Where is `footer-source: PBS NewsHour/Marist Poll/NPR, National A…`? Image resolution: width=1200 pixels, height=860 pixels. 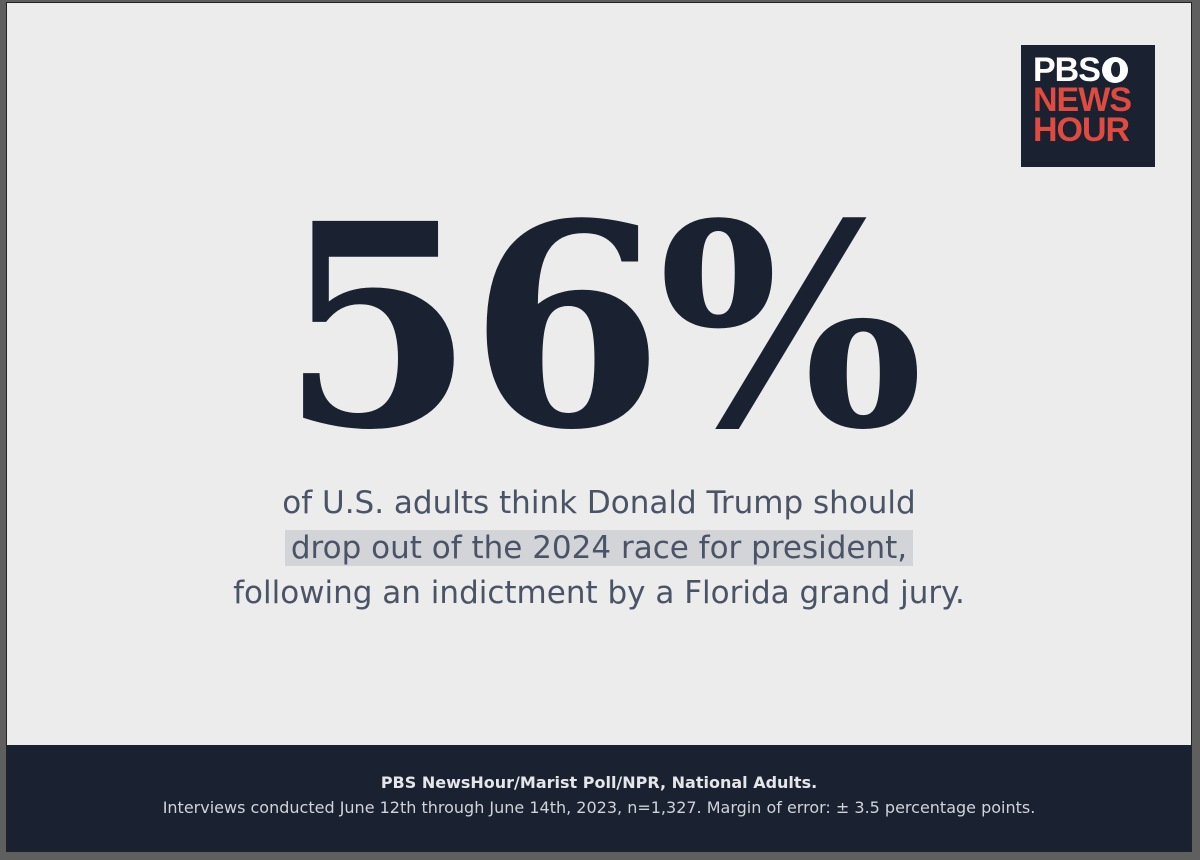
footer-source: PBS NewsHour/Marist Poll/NPR, National A… is located at coordinates (599, 782).